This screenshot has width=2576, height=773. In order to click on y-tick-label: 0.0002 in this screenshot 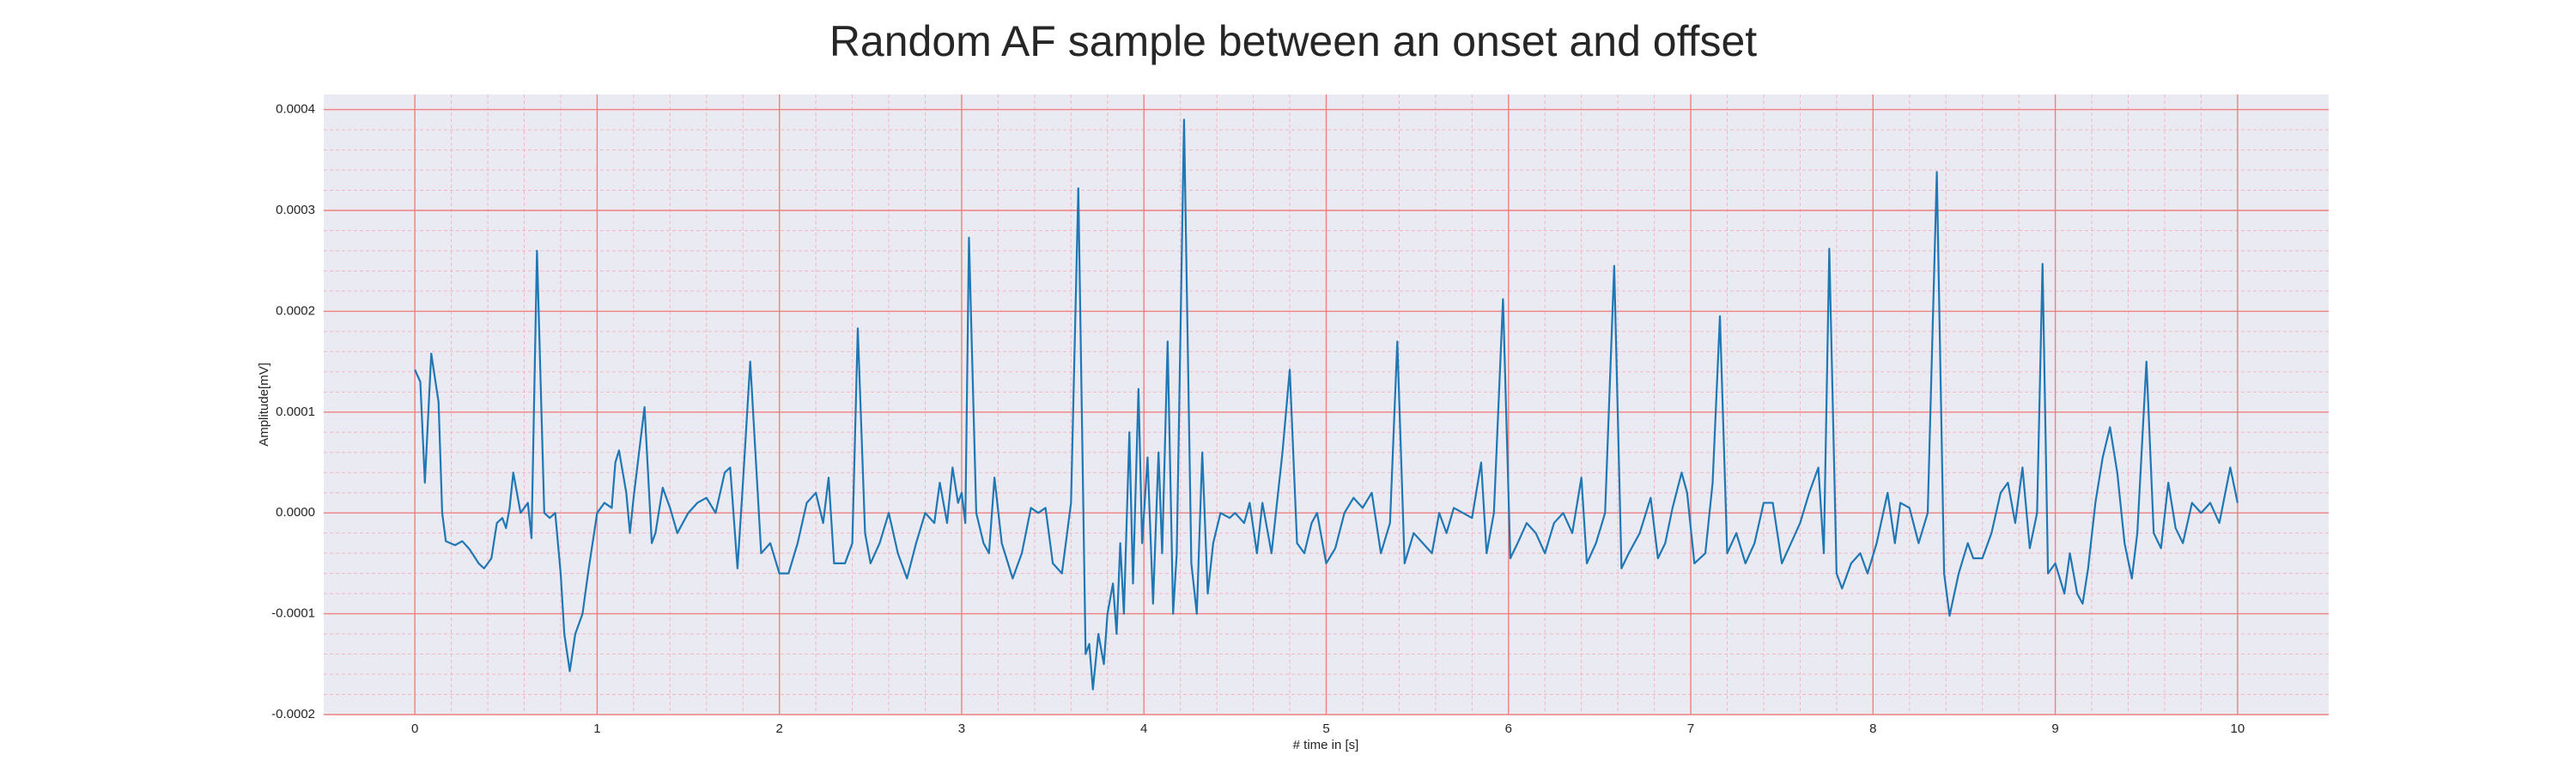, I will do `click(295, 310)`.